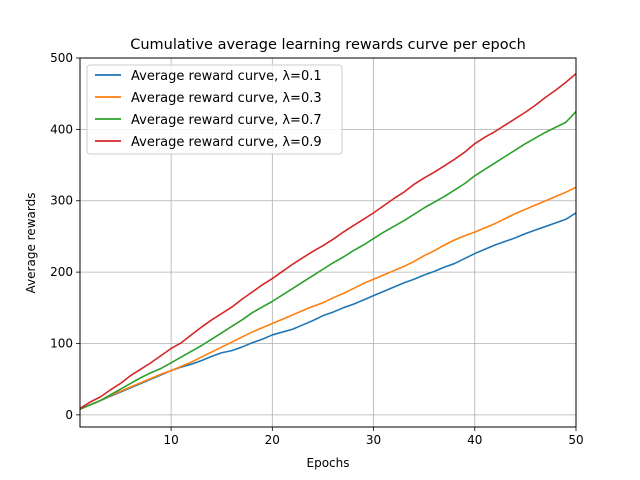 Image resolution: width=640 pixels, height=480 pixels. I want to click on y-tick-label: 0, so click(69, 415).